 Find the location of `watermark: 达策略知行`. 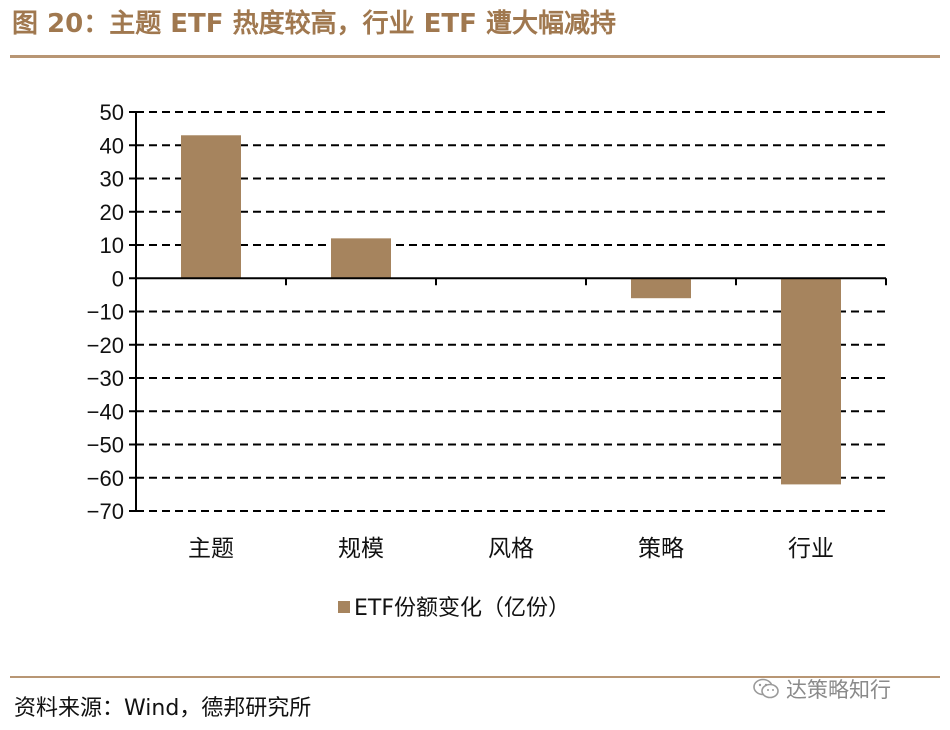

watermark: 达策略知行 is located at coordinates (821, 689).